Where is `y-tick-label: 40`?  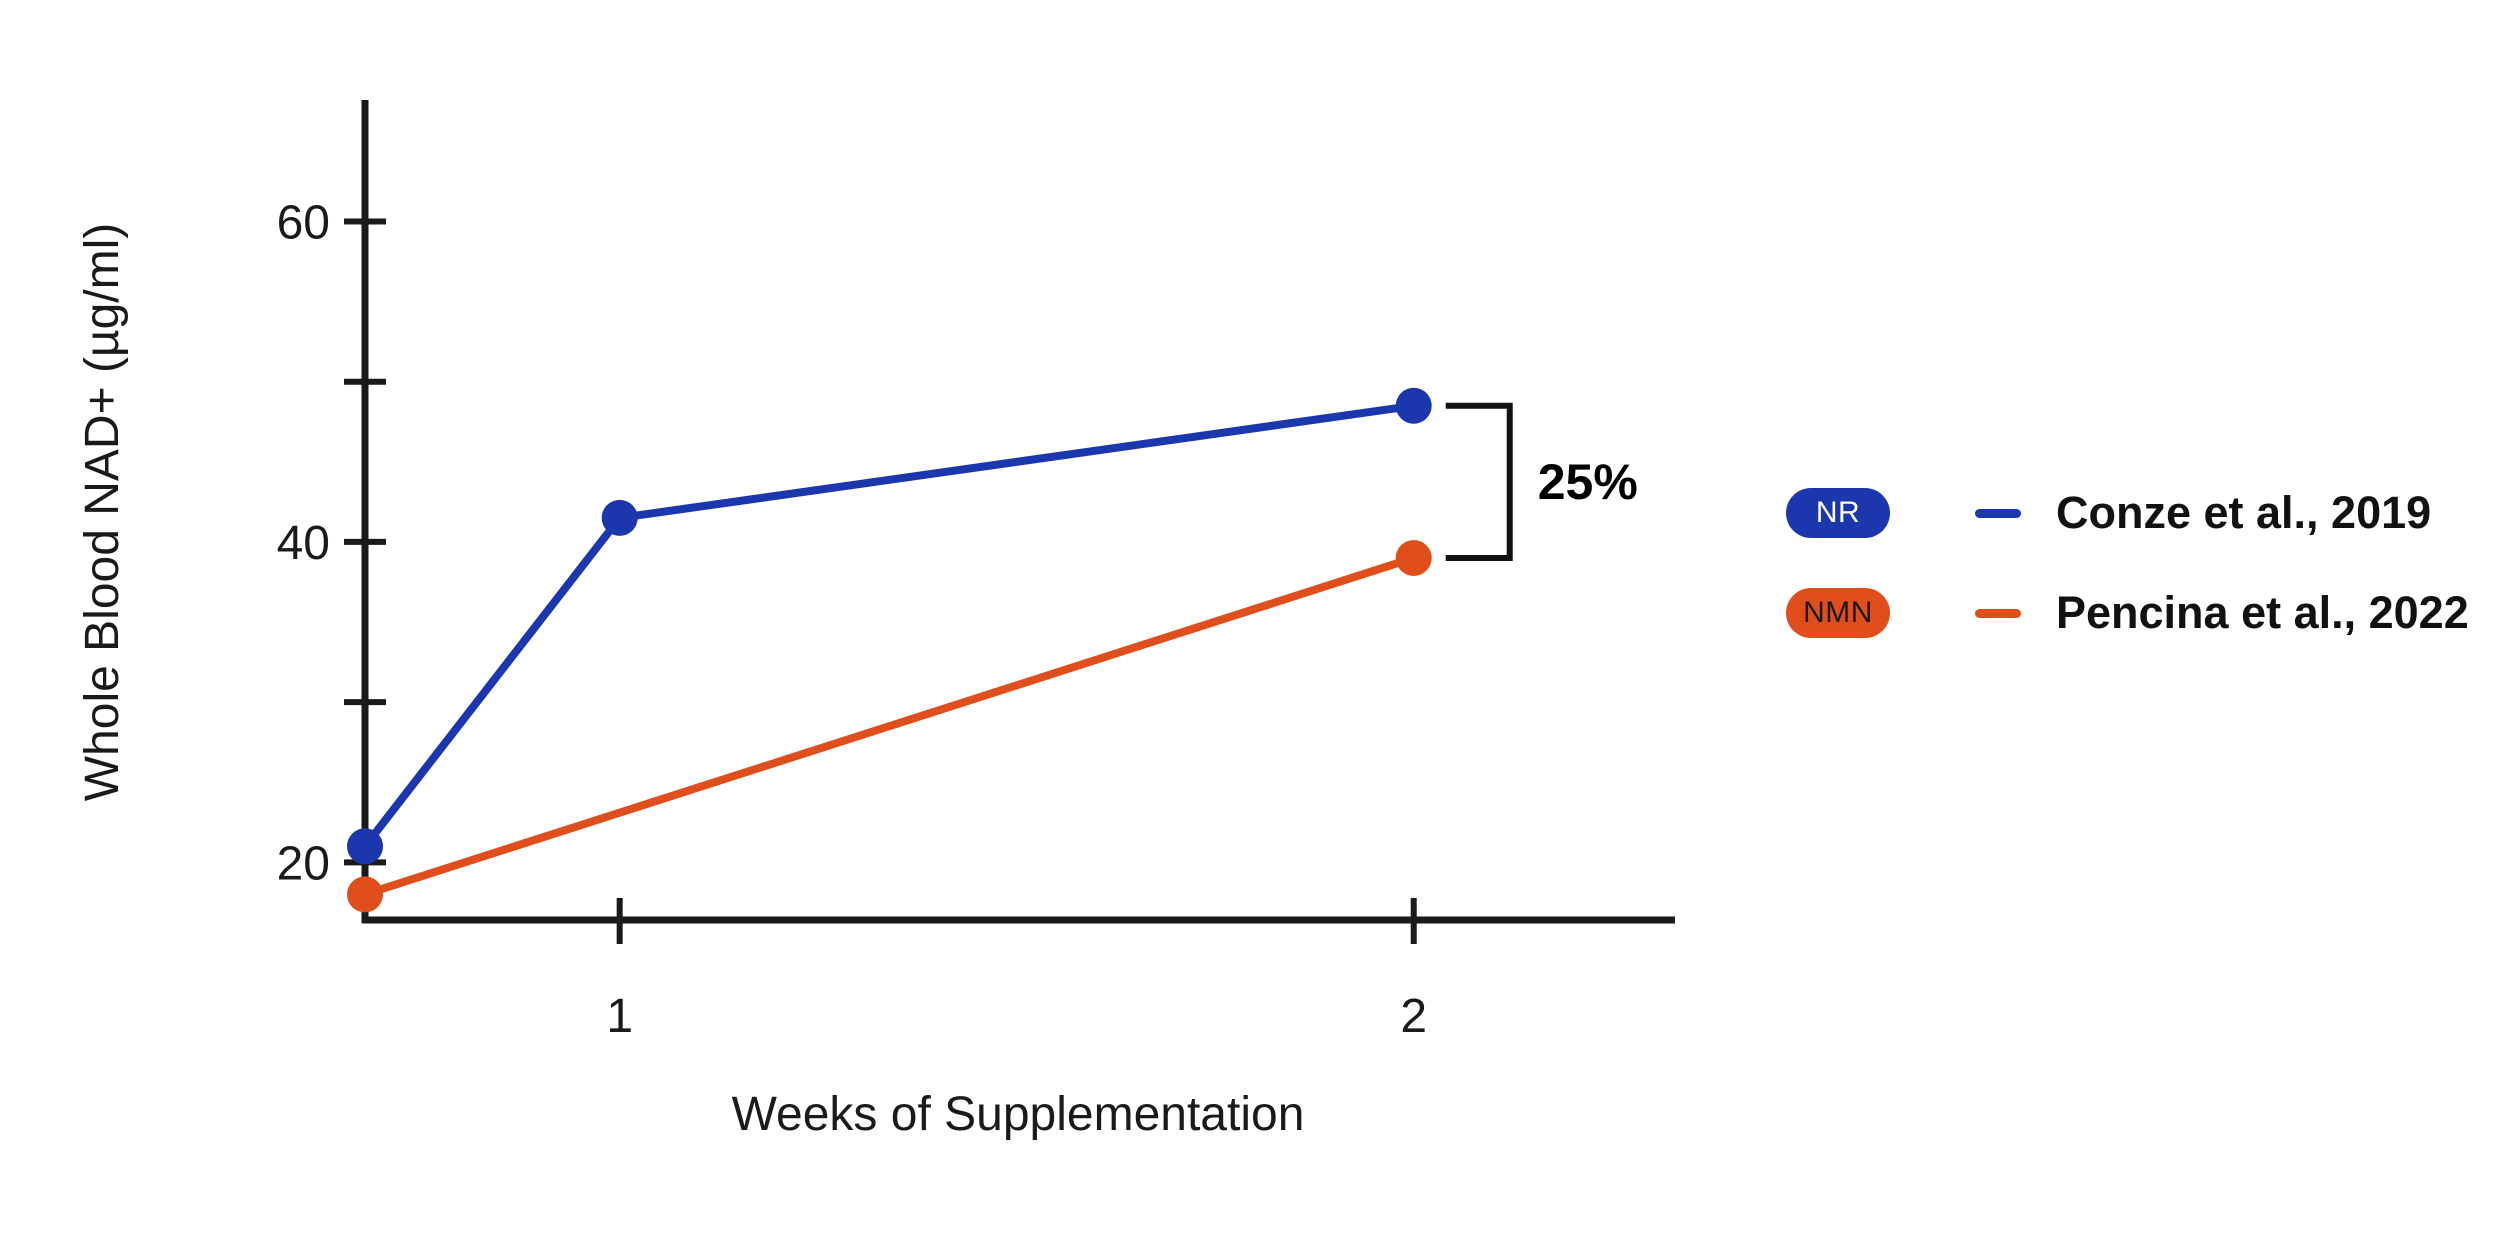 y-tick-label: 40 is located at coordinates (303, 543).